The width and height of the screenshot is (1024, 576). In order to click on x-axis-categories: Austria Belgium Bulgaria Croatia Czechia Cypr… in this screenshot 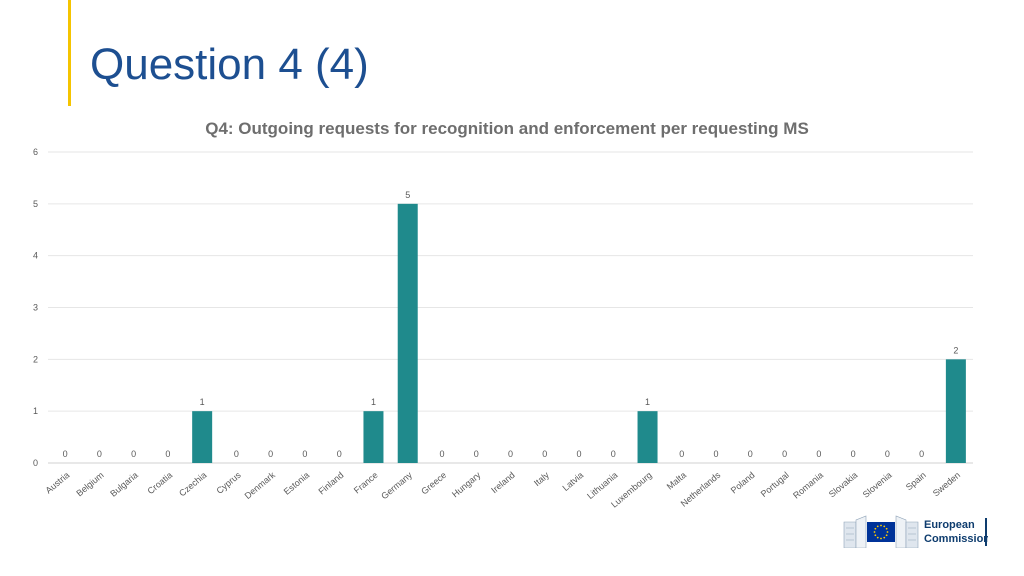, I will do `click(503, 490)`.